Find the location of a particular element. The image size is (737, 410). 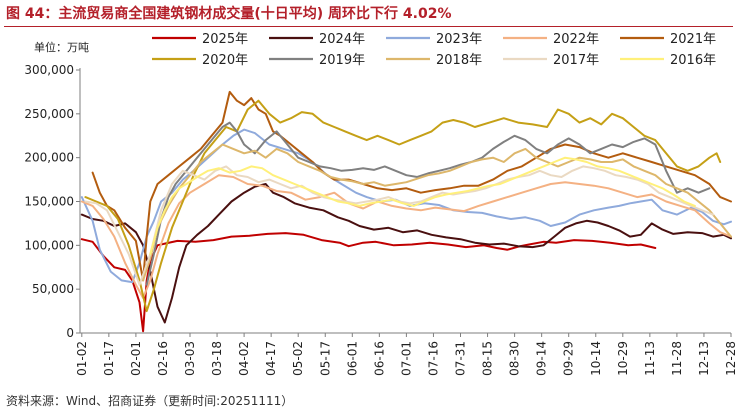

x-tick-label: 01-02 is located at coordinates (82, 358).